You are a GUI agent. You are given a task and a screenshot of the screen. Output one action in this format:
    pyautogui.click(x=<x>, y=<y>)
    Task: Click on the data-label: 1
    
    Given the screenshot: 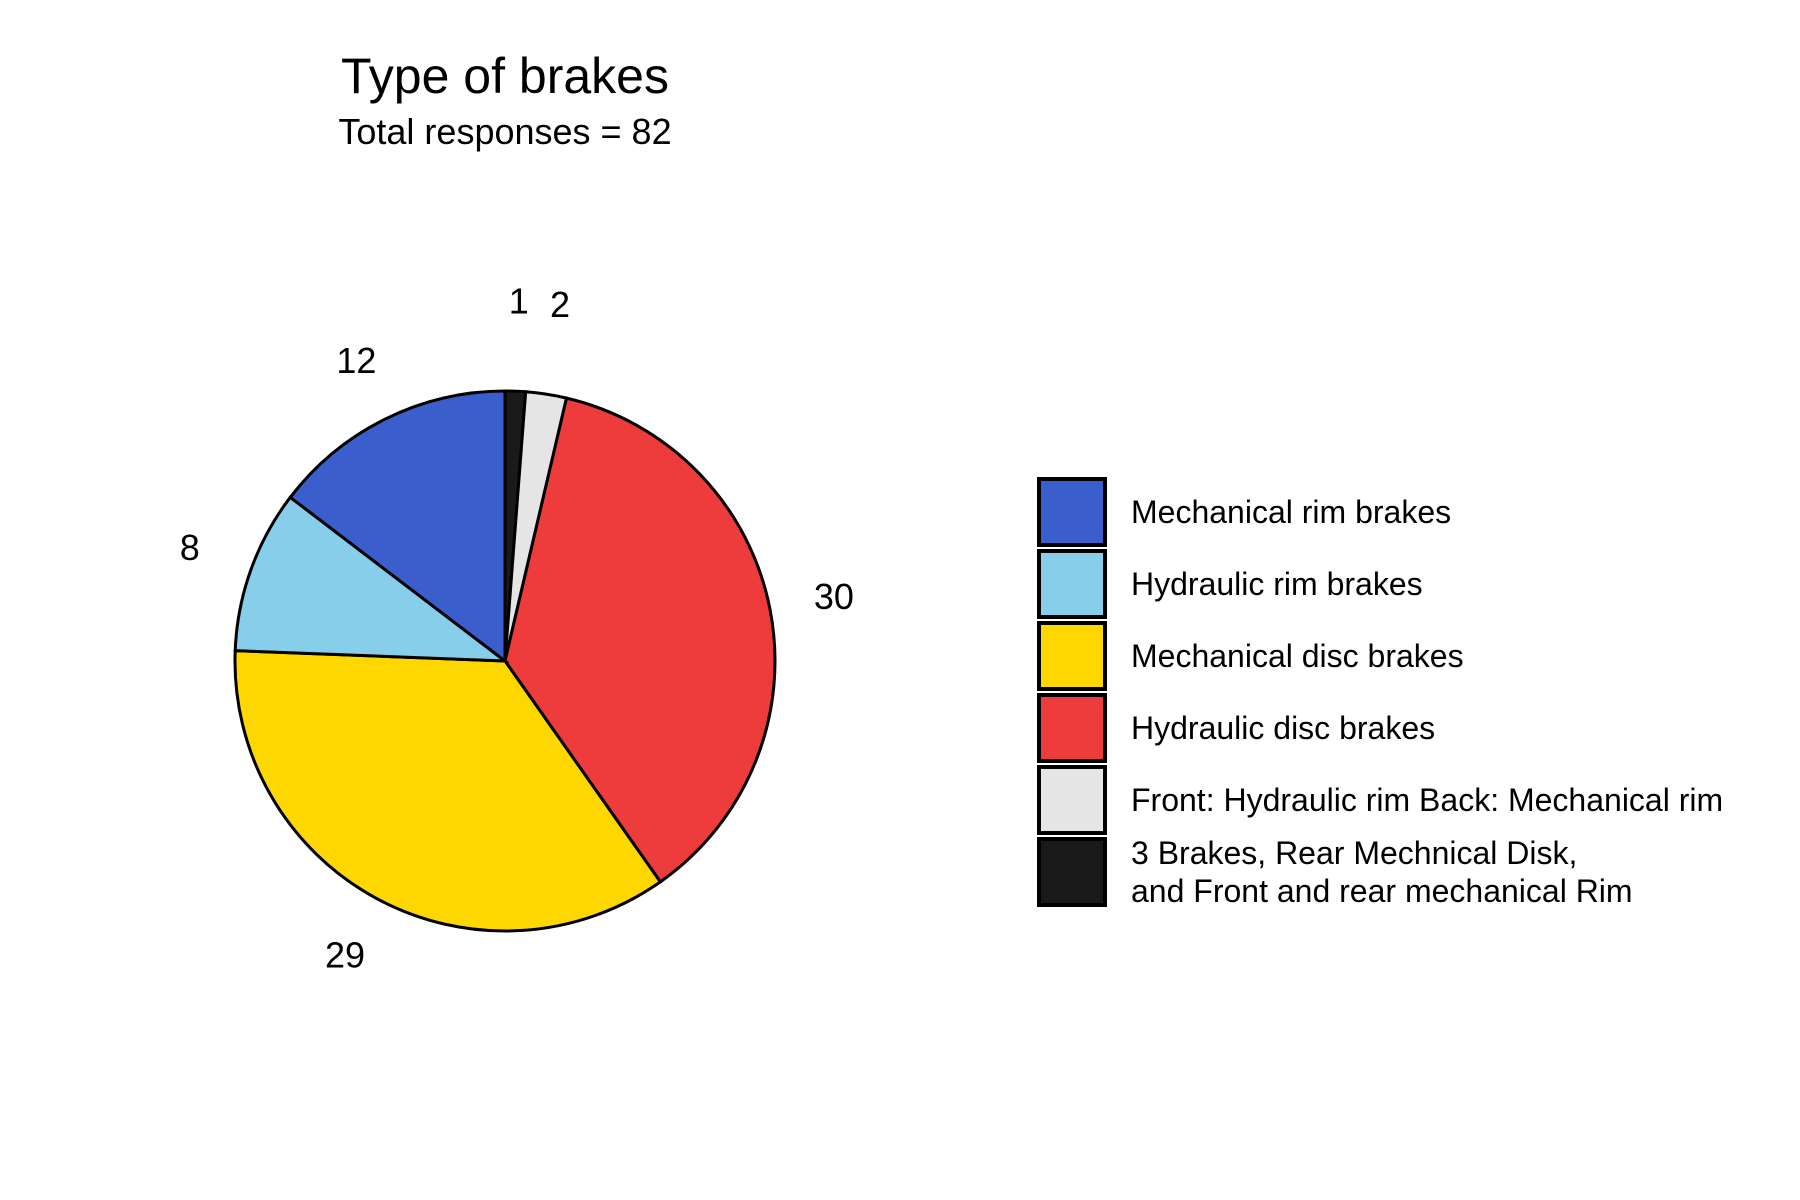 What is the action you would take?
    pyautogui.click(x=519, y=300)
    